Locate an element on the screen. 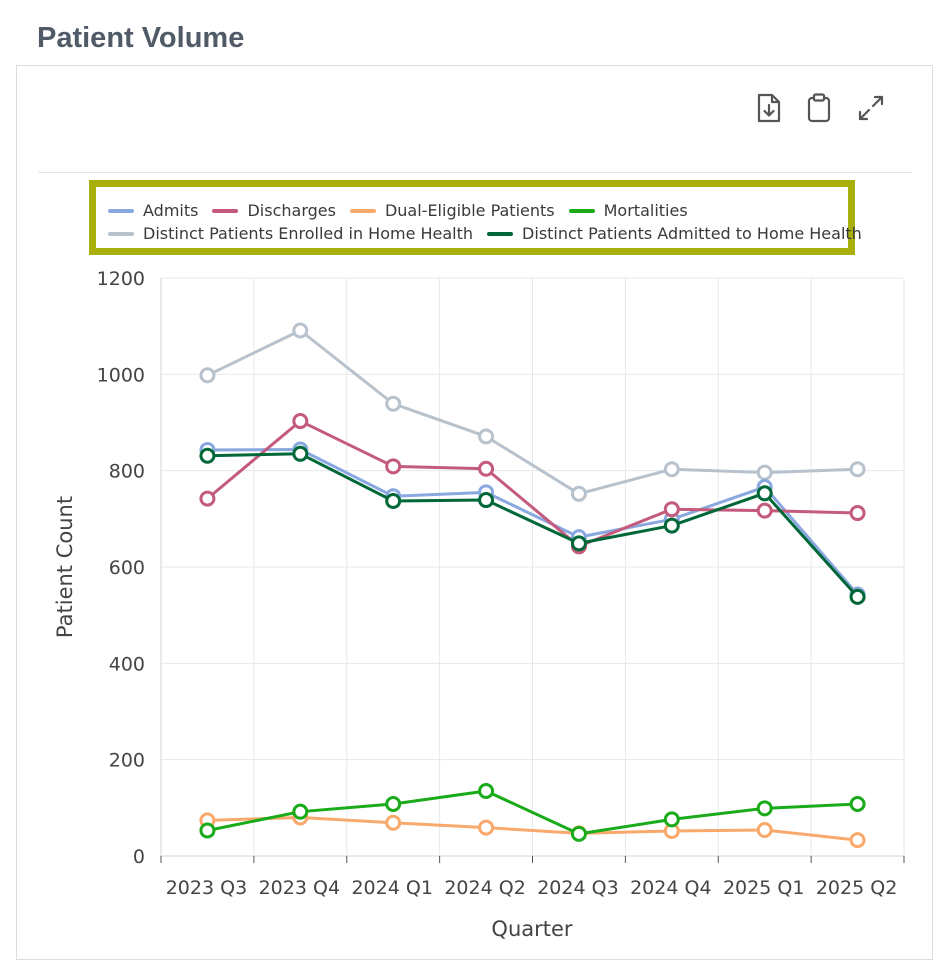  clipboard-icon is located at coordinates (819, 108).